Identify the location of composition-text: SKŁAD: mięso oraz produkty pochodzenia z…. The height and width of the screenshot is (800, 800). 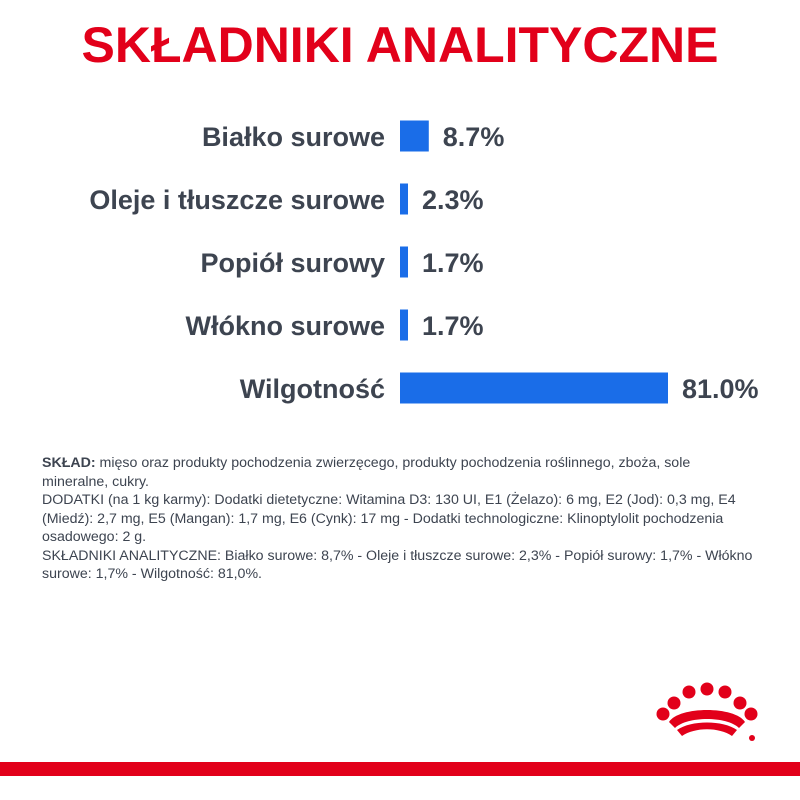
(399, 519).